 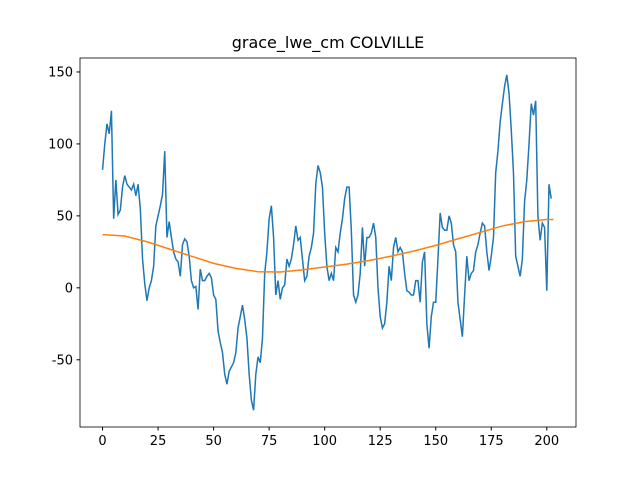 I want to click on x-tick-label: 200, so click(x=546, y=441).